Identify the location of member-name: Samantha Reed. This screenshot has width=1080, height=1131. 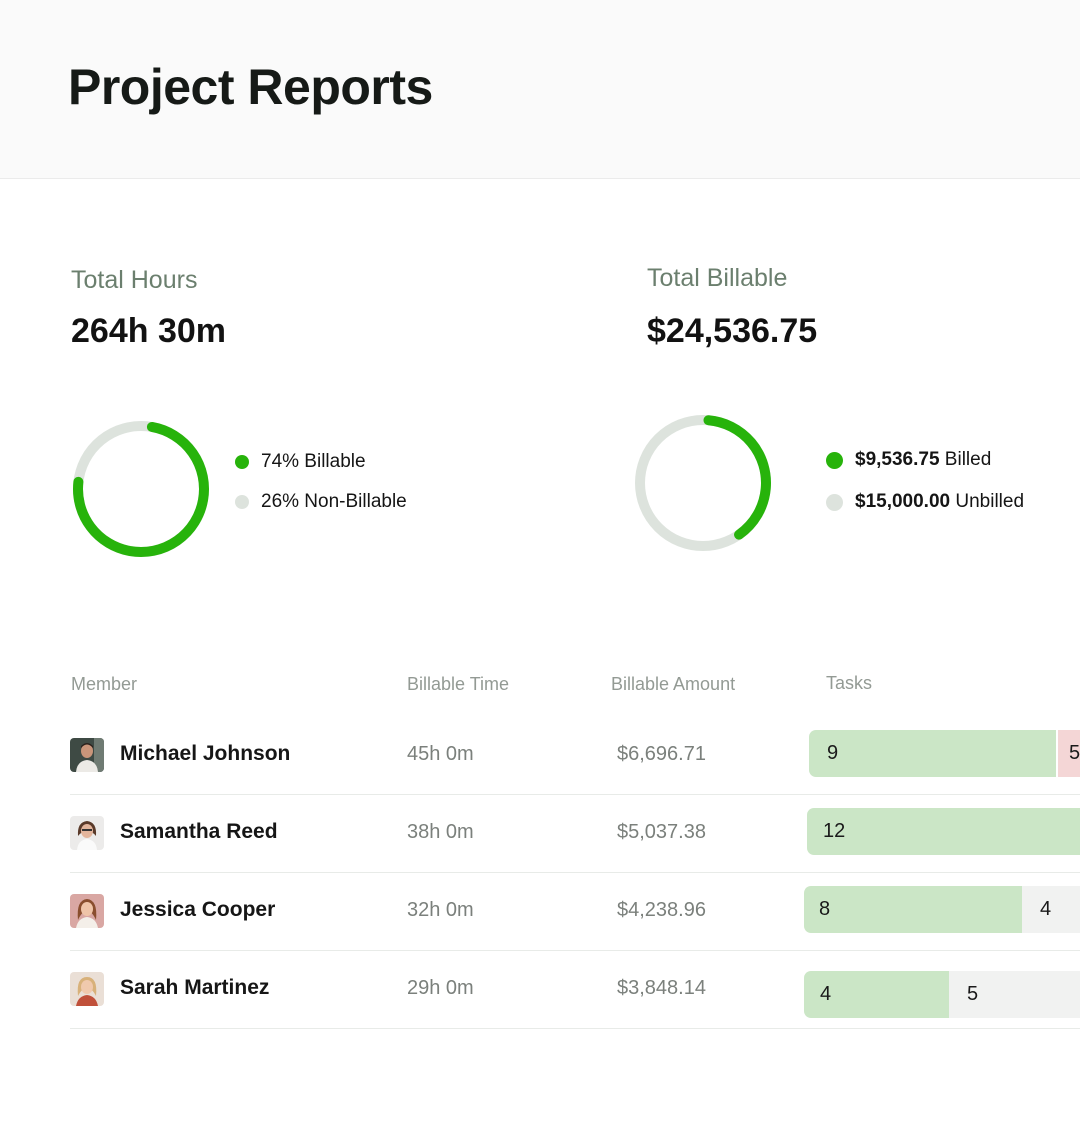
(199, 831).